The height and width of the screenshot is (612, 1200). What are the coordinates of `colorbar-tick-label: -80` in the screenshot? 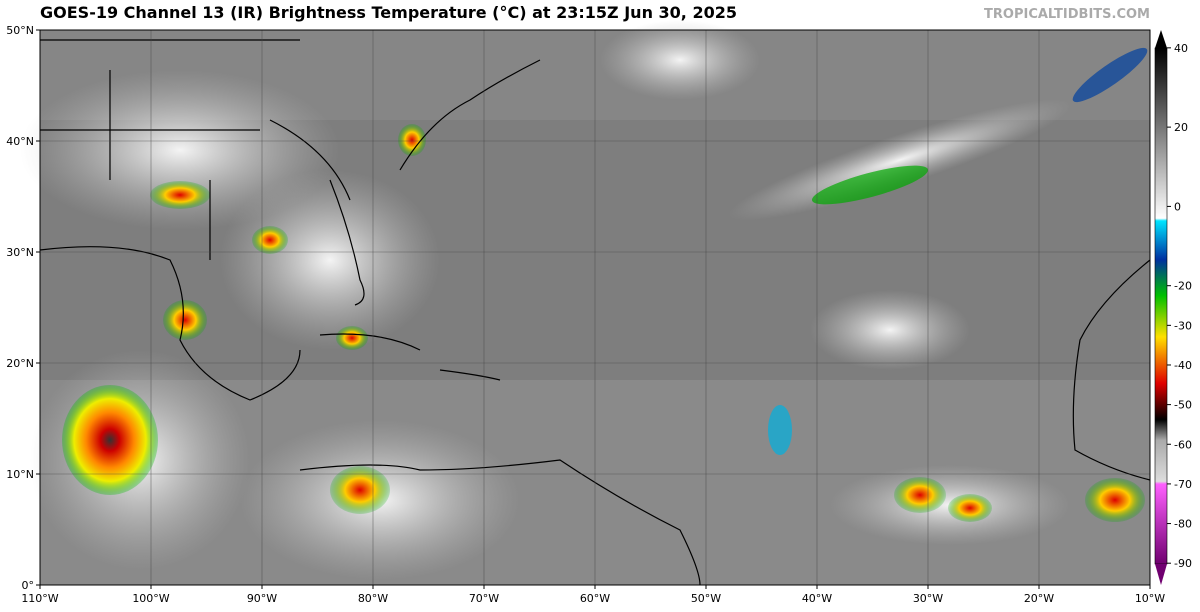 It's located at (1183, 524).